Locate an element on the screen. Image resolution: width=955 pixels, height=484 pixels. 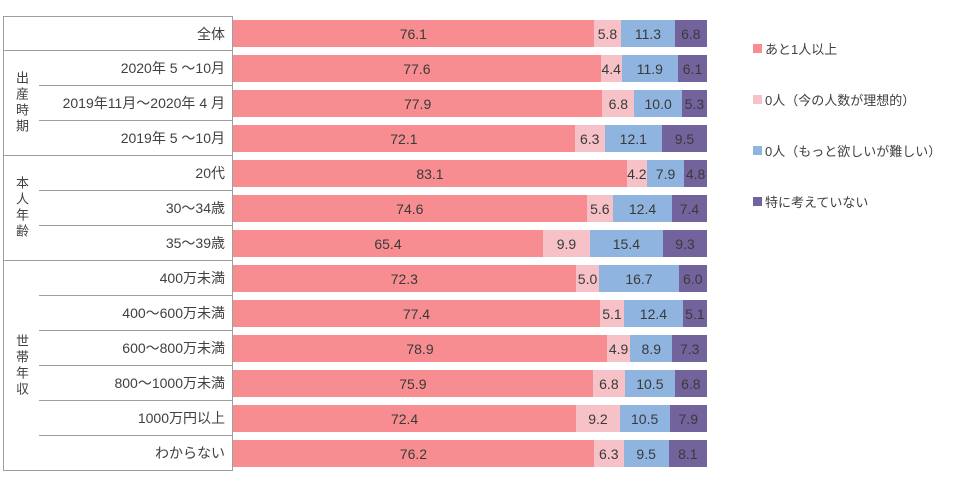
segment-value-label: 72.1 is located at coordinates (404, 138).